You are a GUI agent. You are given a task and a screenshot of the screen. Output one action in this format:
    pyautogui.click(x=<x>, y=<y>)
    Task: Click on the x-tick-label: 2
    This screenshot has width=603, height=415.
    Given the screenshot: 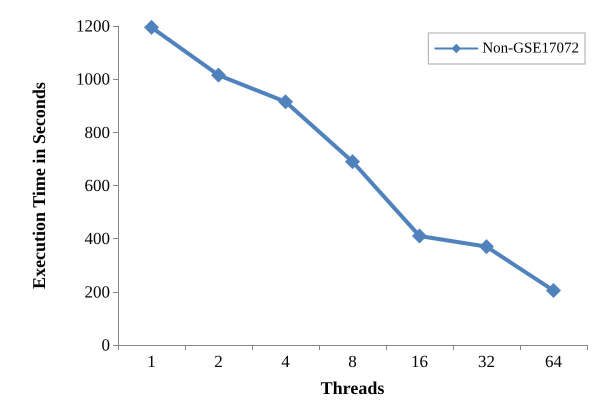 What is the action you would take?
    pyautogui.click(x=218, y=361)
    